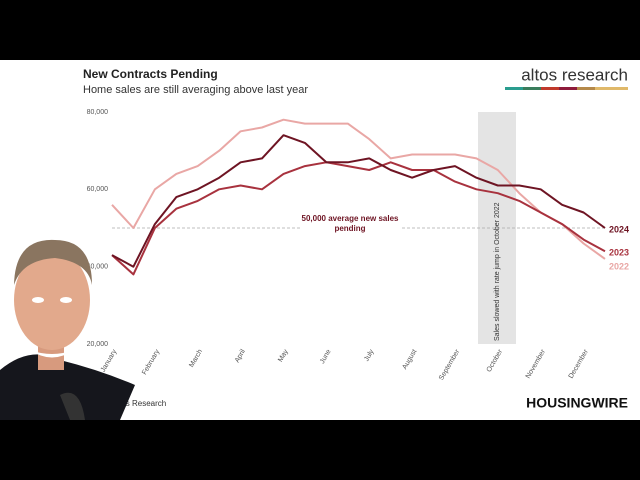  Describe the element at coordinates (566, 88) in the screenshot. I see `logo-bar` at that location.